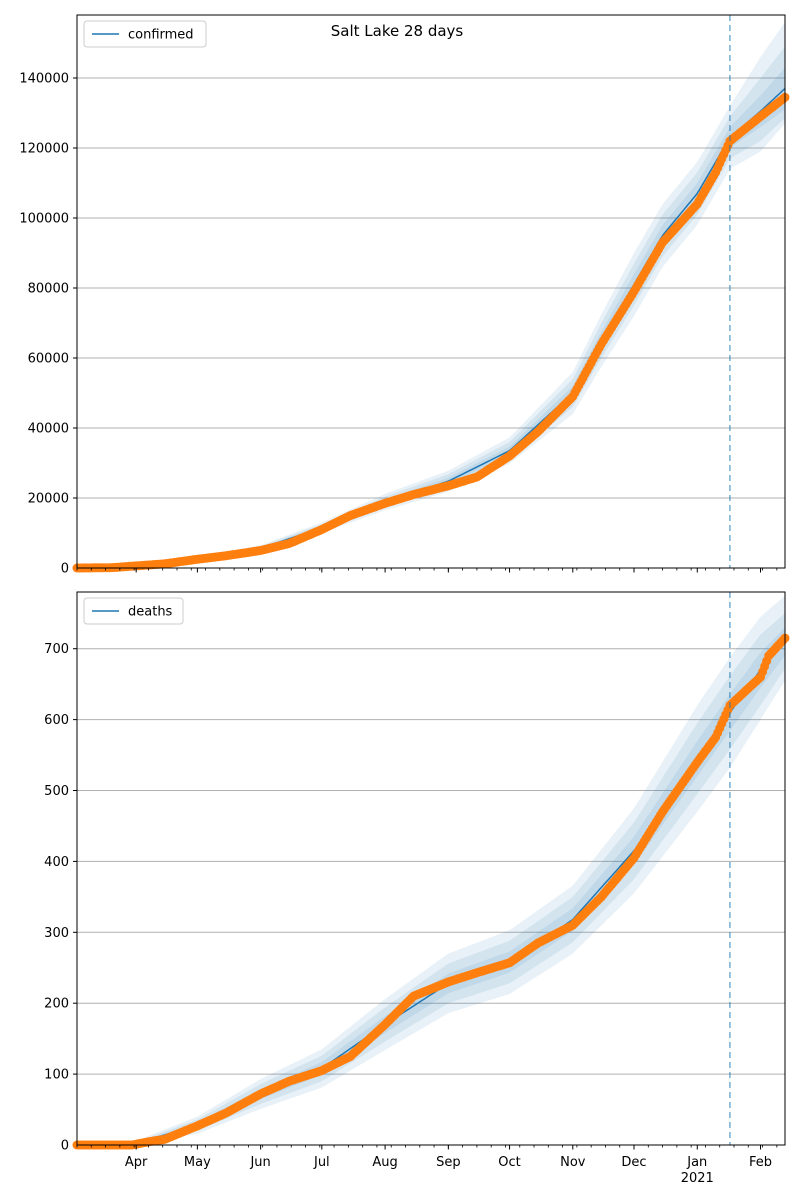 This screenshot has width=800, height=1200. I want to click on figure-title: Salt Lake 28 days, so click(397, 31).